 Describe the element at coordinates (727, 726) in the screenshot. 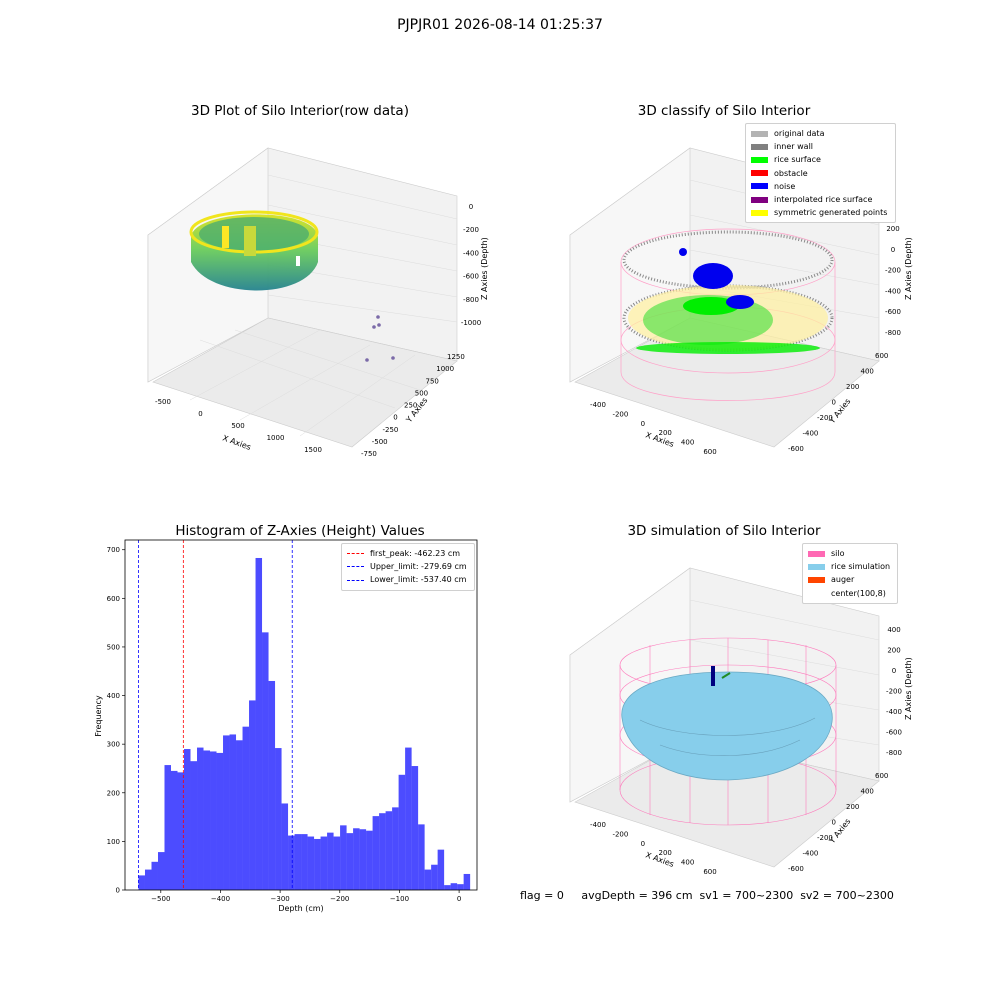

I see `simulation-rice-surface` at that location.